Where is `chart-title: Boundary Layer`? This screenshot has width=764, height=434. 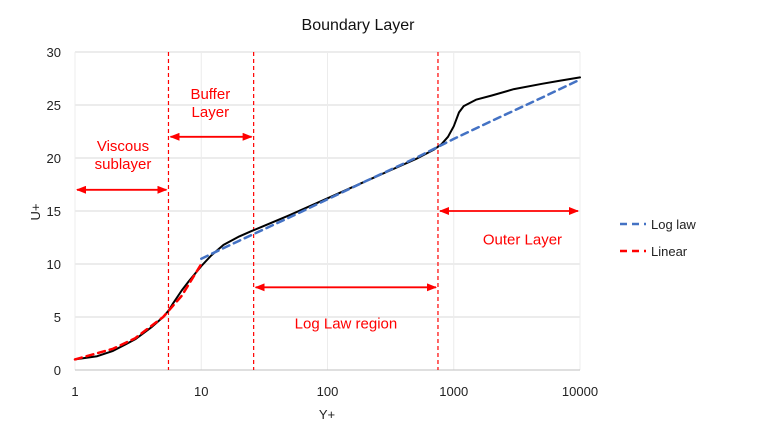
chart-title: Boundary Layer is located at coordinates (359, 25).